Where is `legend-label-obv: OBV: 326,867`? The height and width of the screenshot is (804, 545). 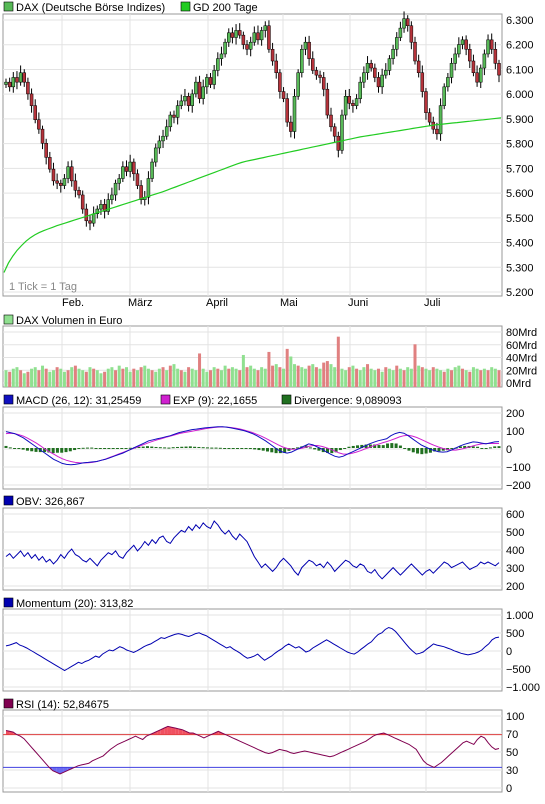
legend-label-obv: OBV: 326,867 is located at coordinates (50, 502).